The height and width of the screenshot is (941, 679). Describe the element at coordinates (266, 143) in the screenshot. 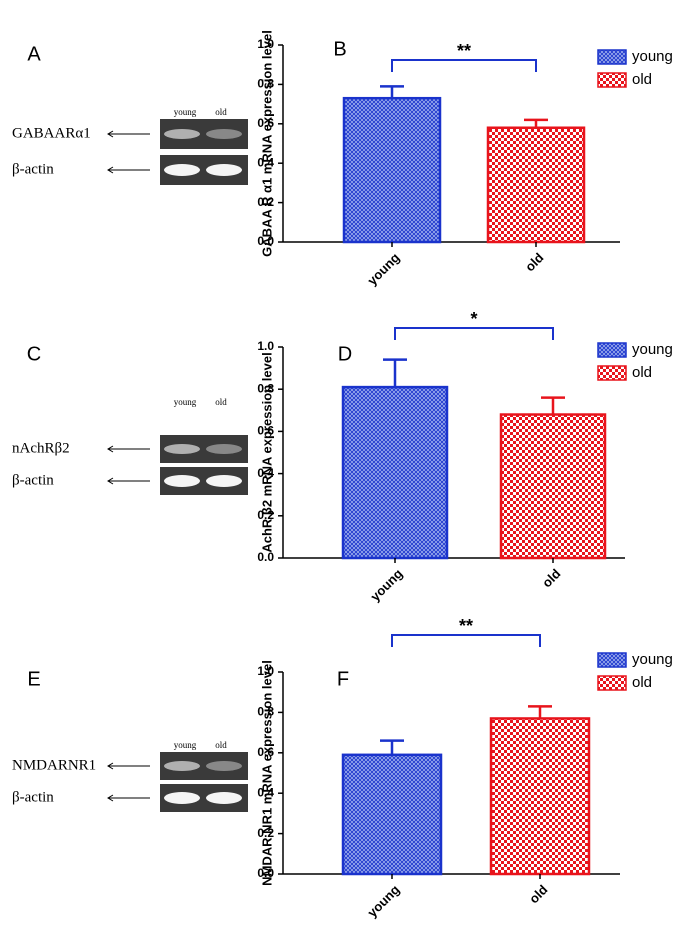

I see `y-axis-label: GABAA R α1 mRNA expression level` at that location.